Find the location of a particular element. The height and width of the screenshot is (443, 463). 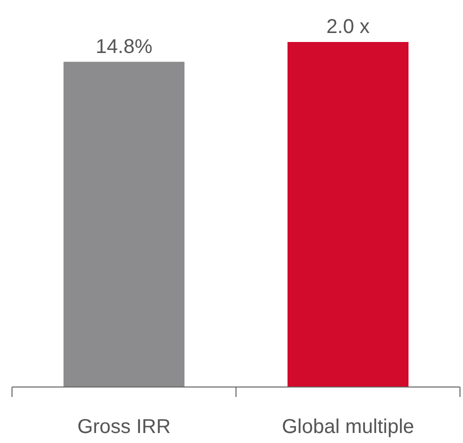

data-label: 14.8% is located at coordinates (124, 47).